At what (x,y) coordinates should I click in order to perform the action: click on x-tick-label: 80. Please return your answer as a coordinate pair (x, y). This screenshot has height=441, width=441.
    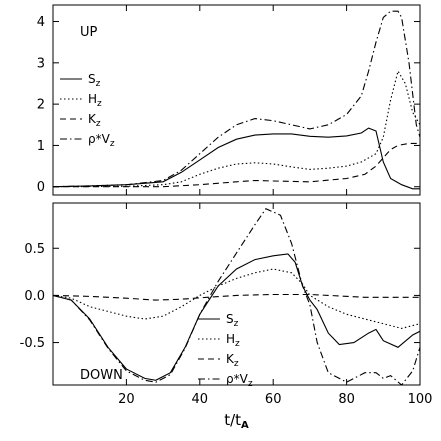
    Looking at the image, I should click on (346, 399).